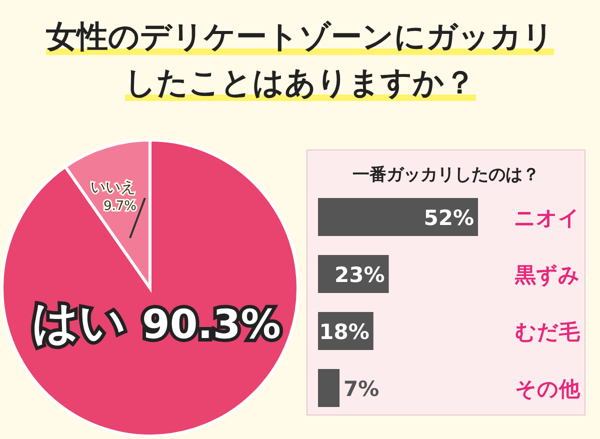 The width and height of the screenshot is (600, 439). Describe the element at coordinates (547, 275) in the screenshot. I see `y-tick-label: 黒ずみ` at that location.